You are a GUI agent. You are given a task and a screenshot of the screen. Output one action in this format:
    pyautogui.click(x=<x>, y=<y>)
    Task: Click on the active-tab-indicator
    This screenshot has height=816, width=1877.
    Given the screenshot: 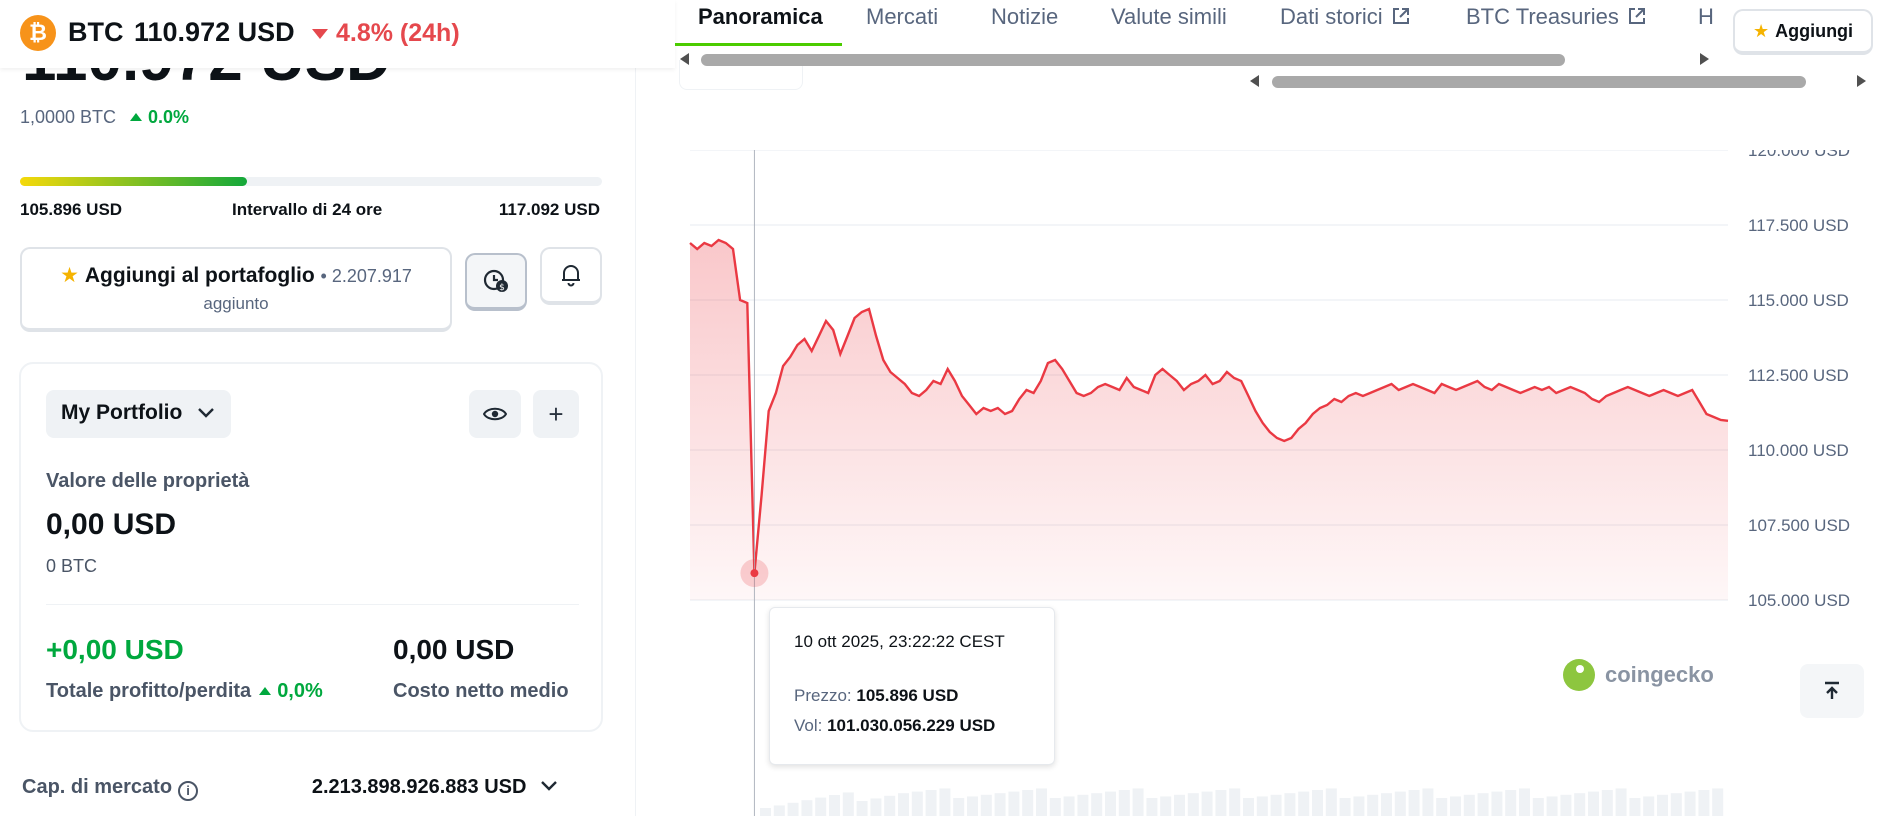 What is the action you would take?
    pyautogui.click(x=758, y=44)
    